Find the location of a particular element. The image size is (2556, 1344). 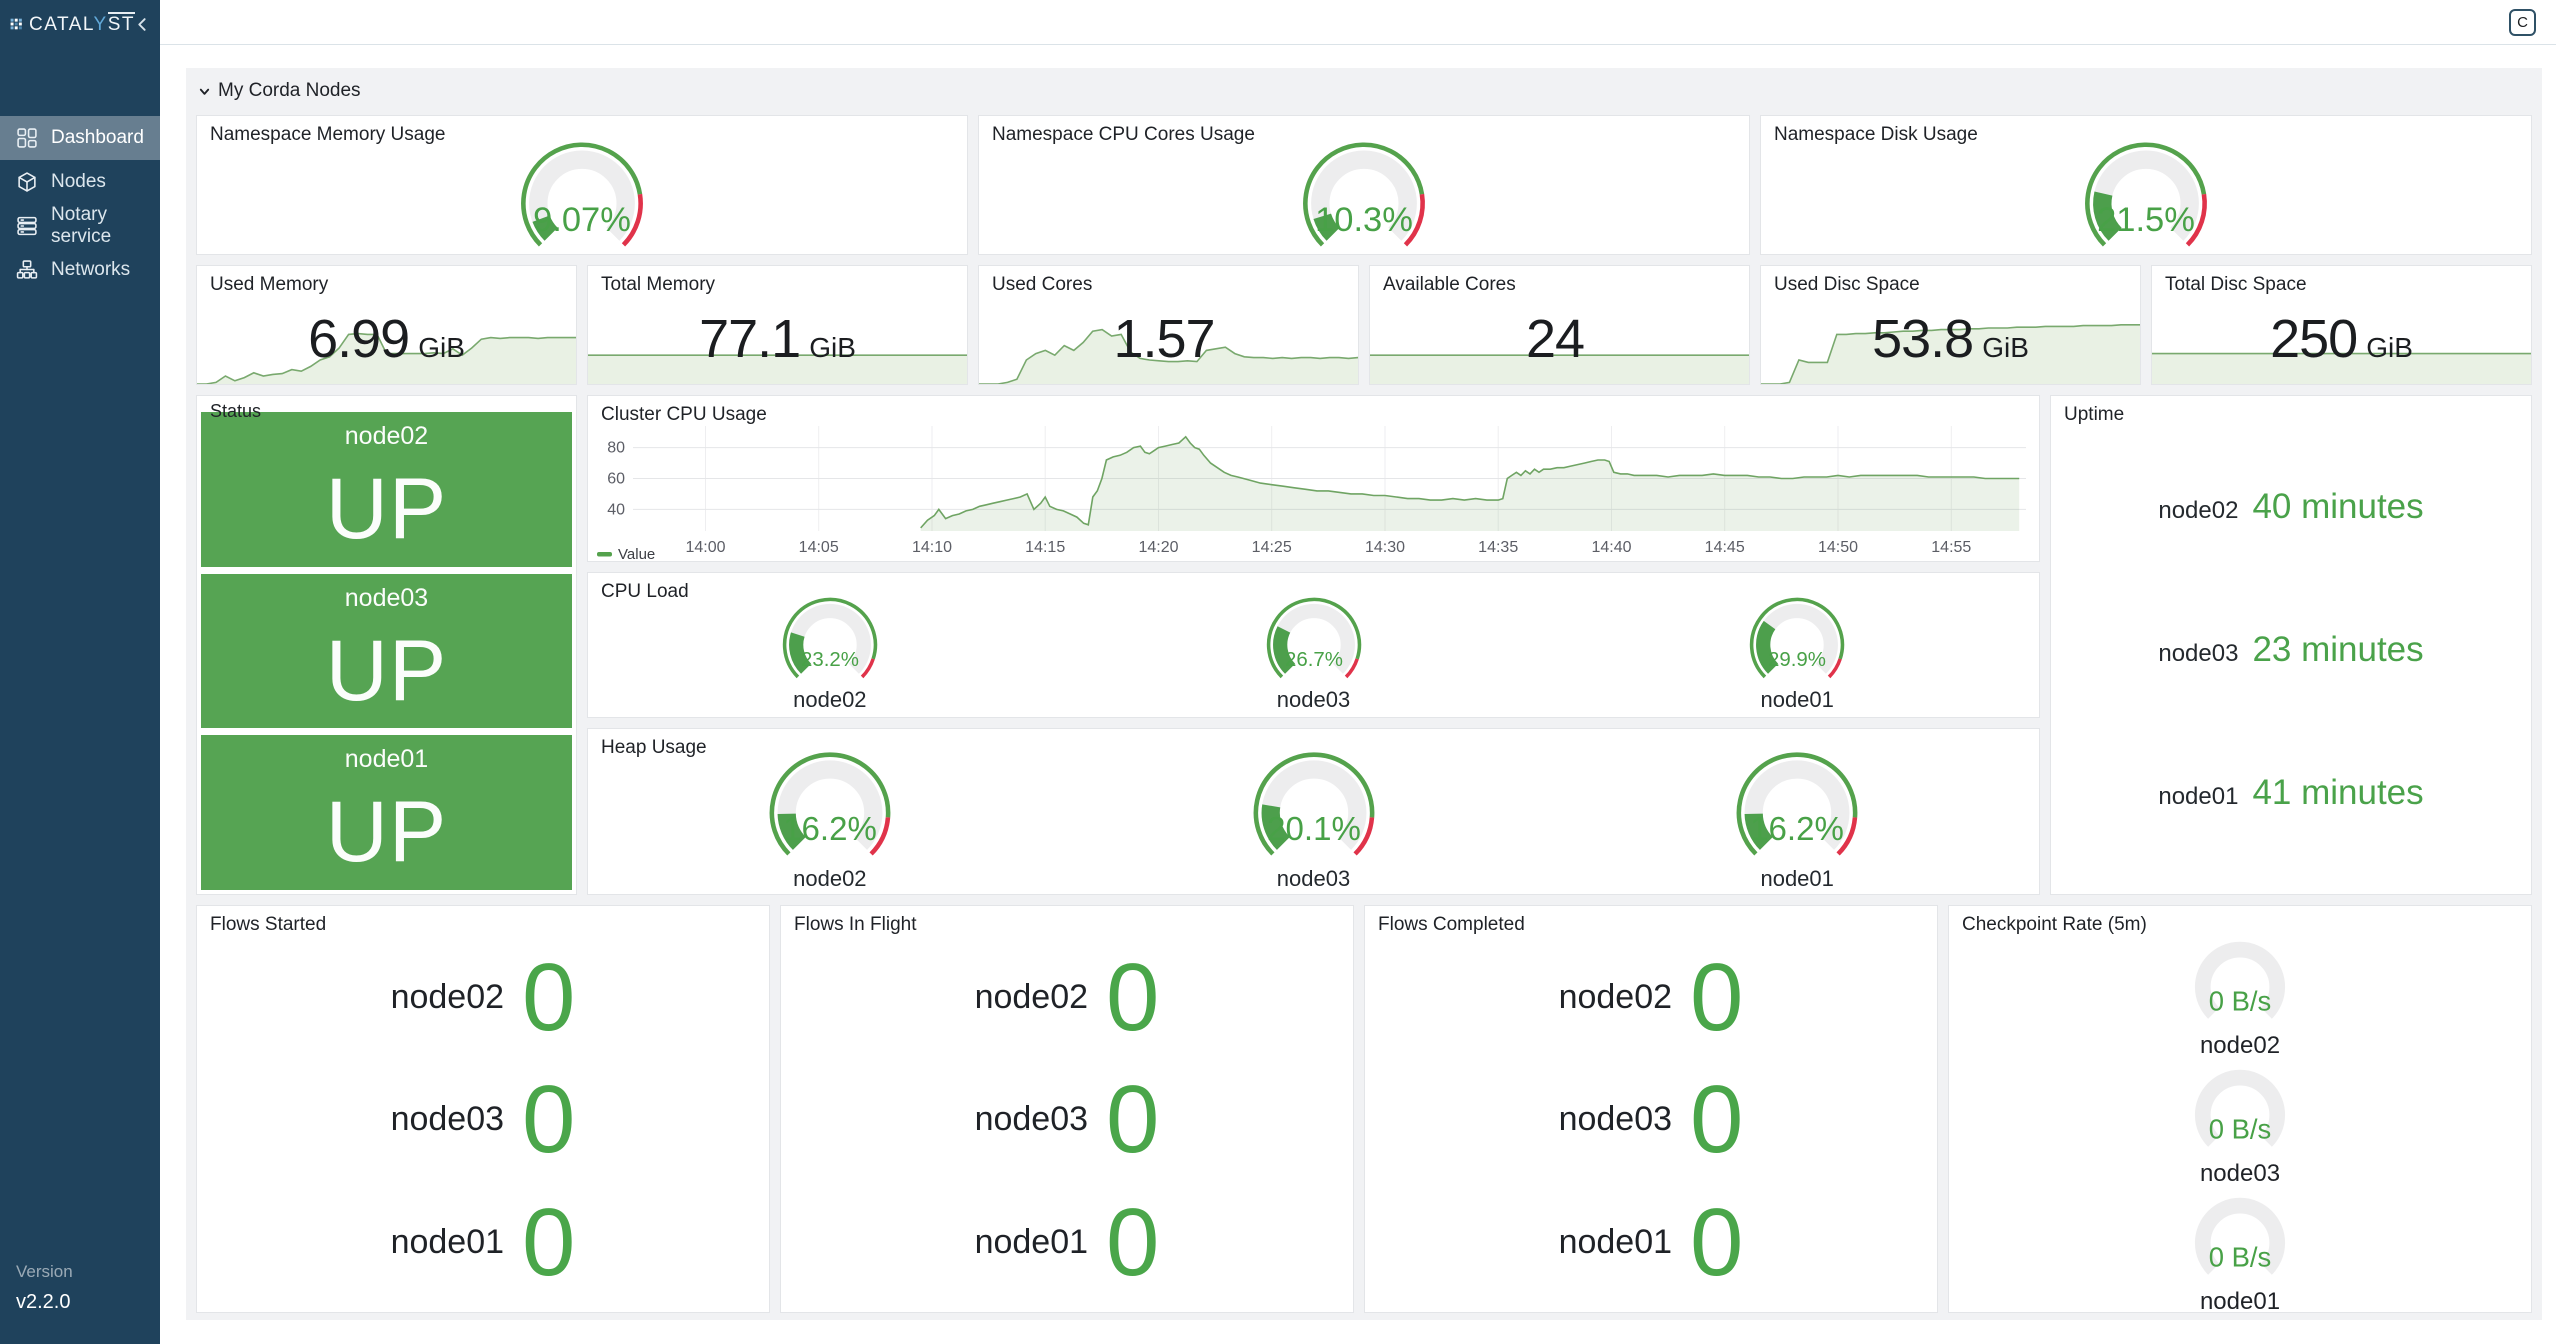

gauge-arc: 10.3% is located at coordinates (1364, 193).